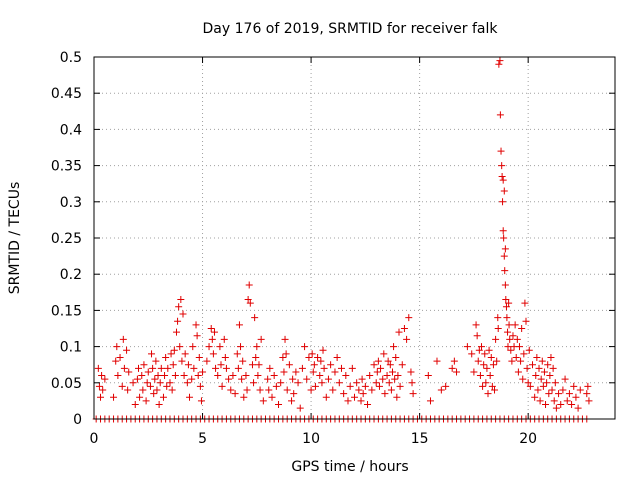 This screenshot has width=640, height=480. I want to click on y-tick-label: 0.1, so click(71, 348).